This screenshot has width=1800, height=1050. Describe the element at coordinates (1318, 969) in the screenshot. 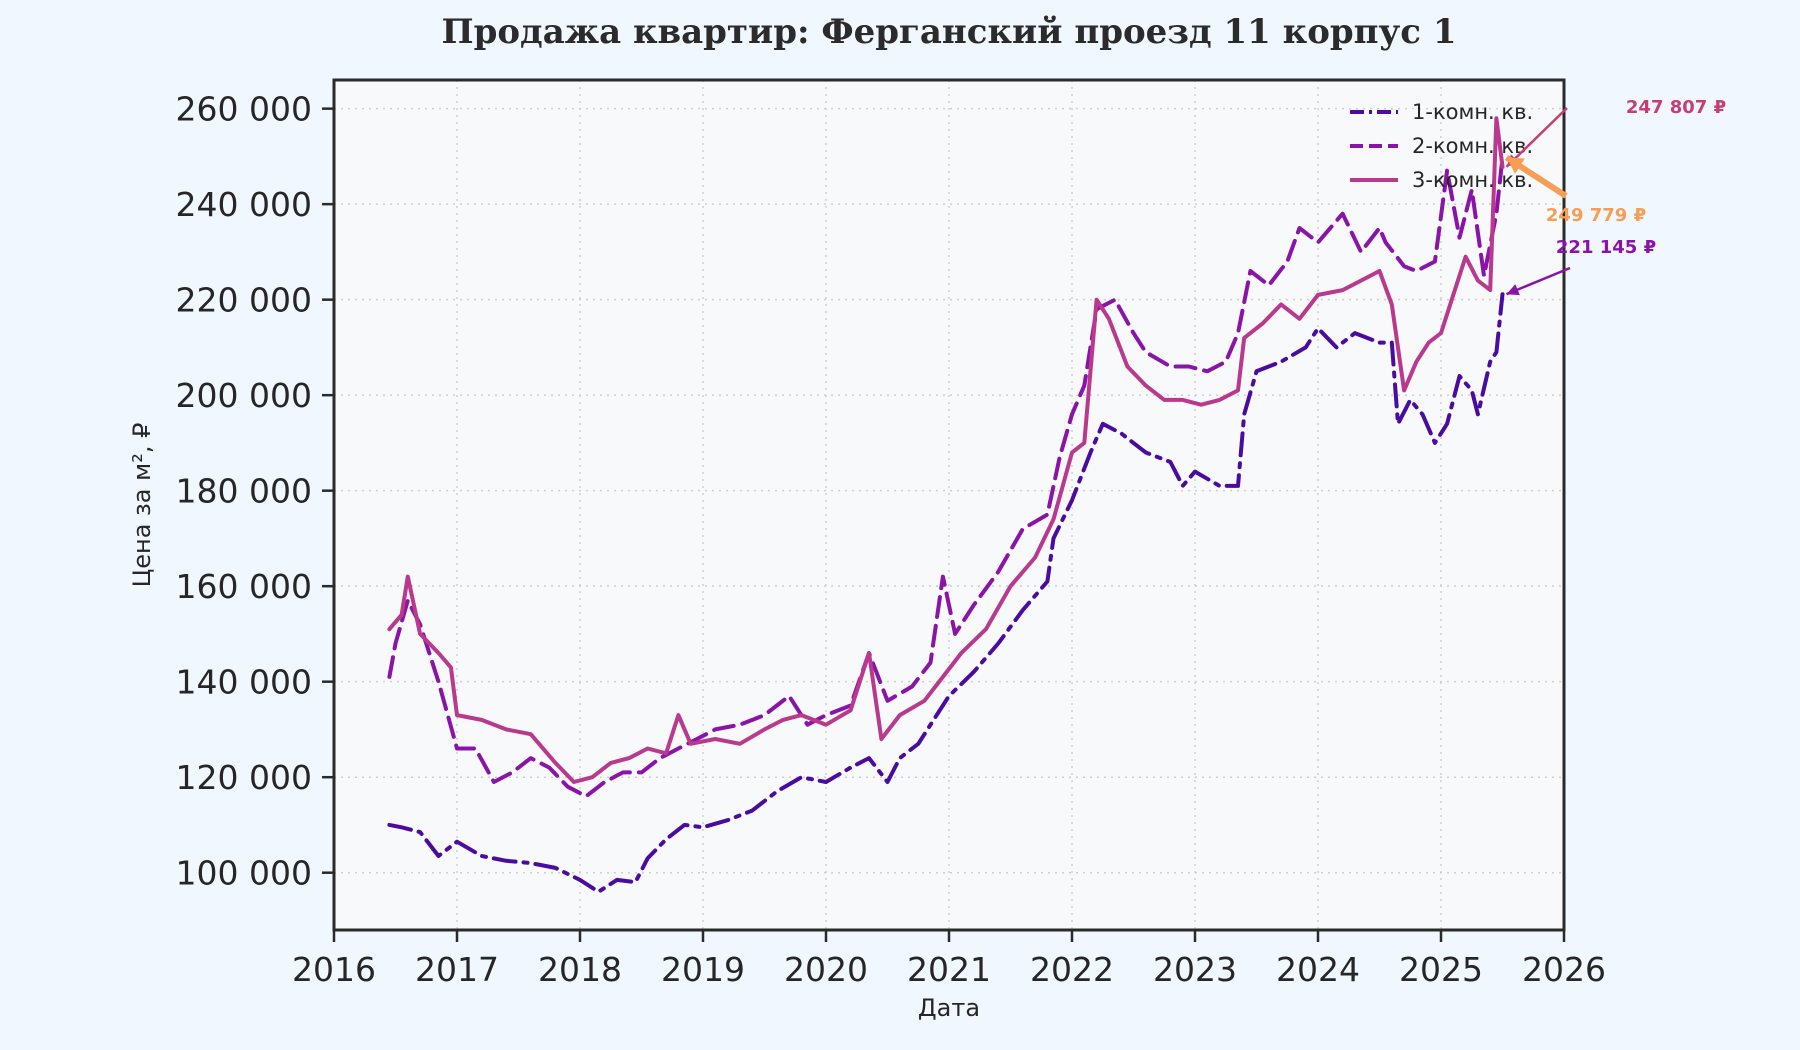

I see `x-tick-label: 2024` at that location.